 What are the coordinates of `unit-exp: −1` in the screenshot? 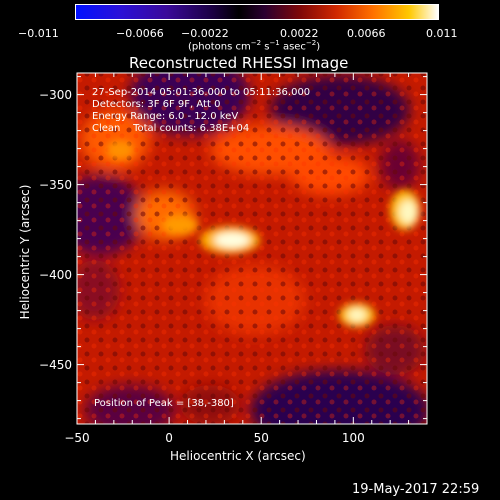 It's located at (274, 43).